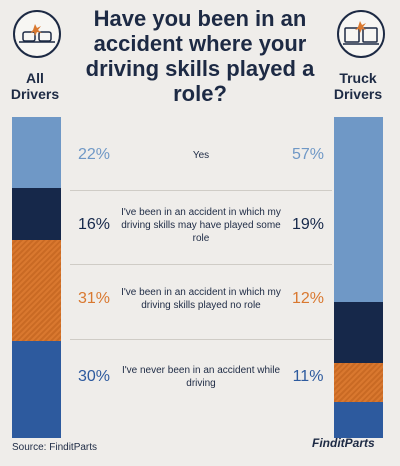 This screenshot has width=400, height=466. I want to click on truck-drivers-value: 57%, so click(308, 154).